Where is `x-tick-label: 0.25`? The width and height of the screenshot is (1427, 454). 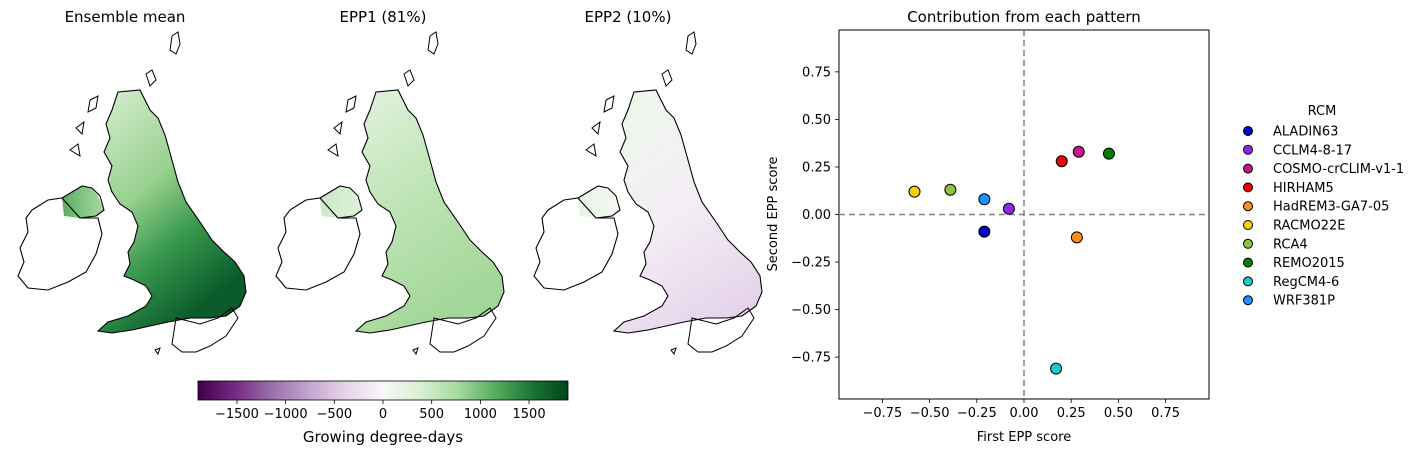 x-tick-label: 0.25 is located at coordinates (1071, 413).